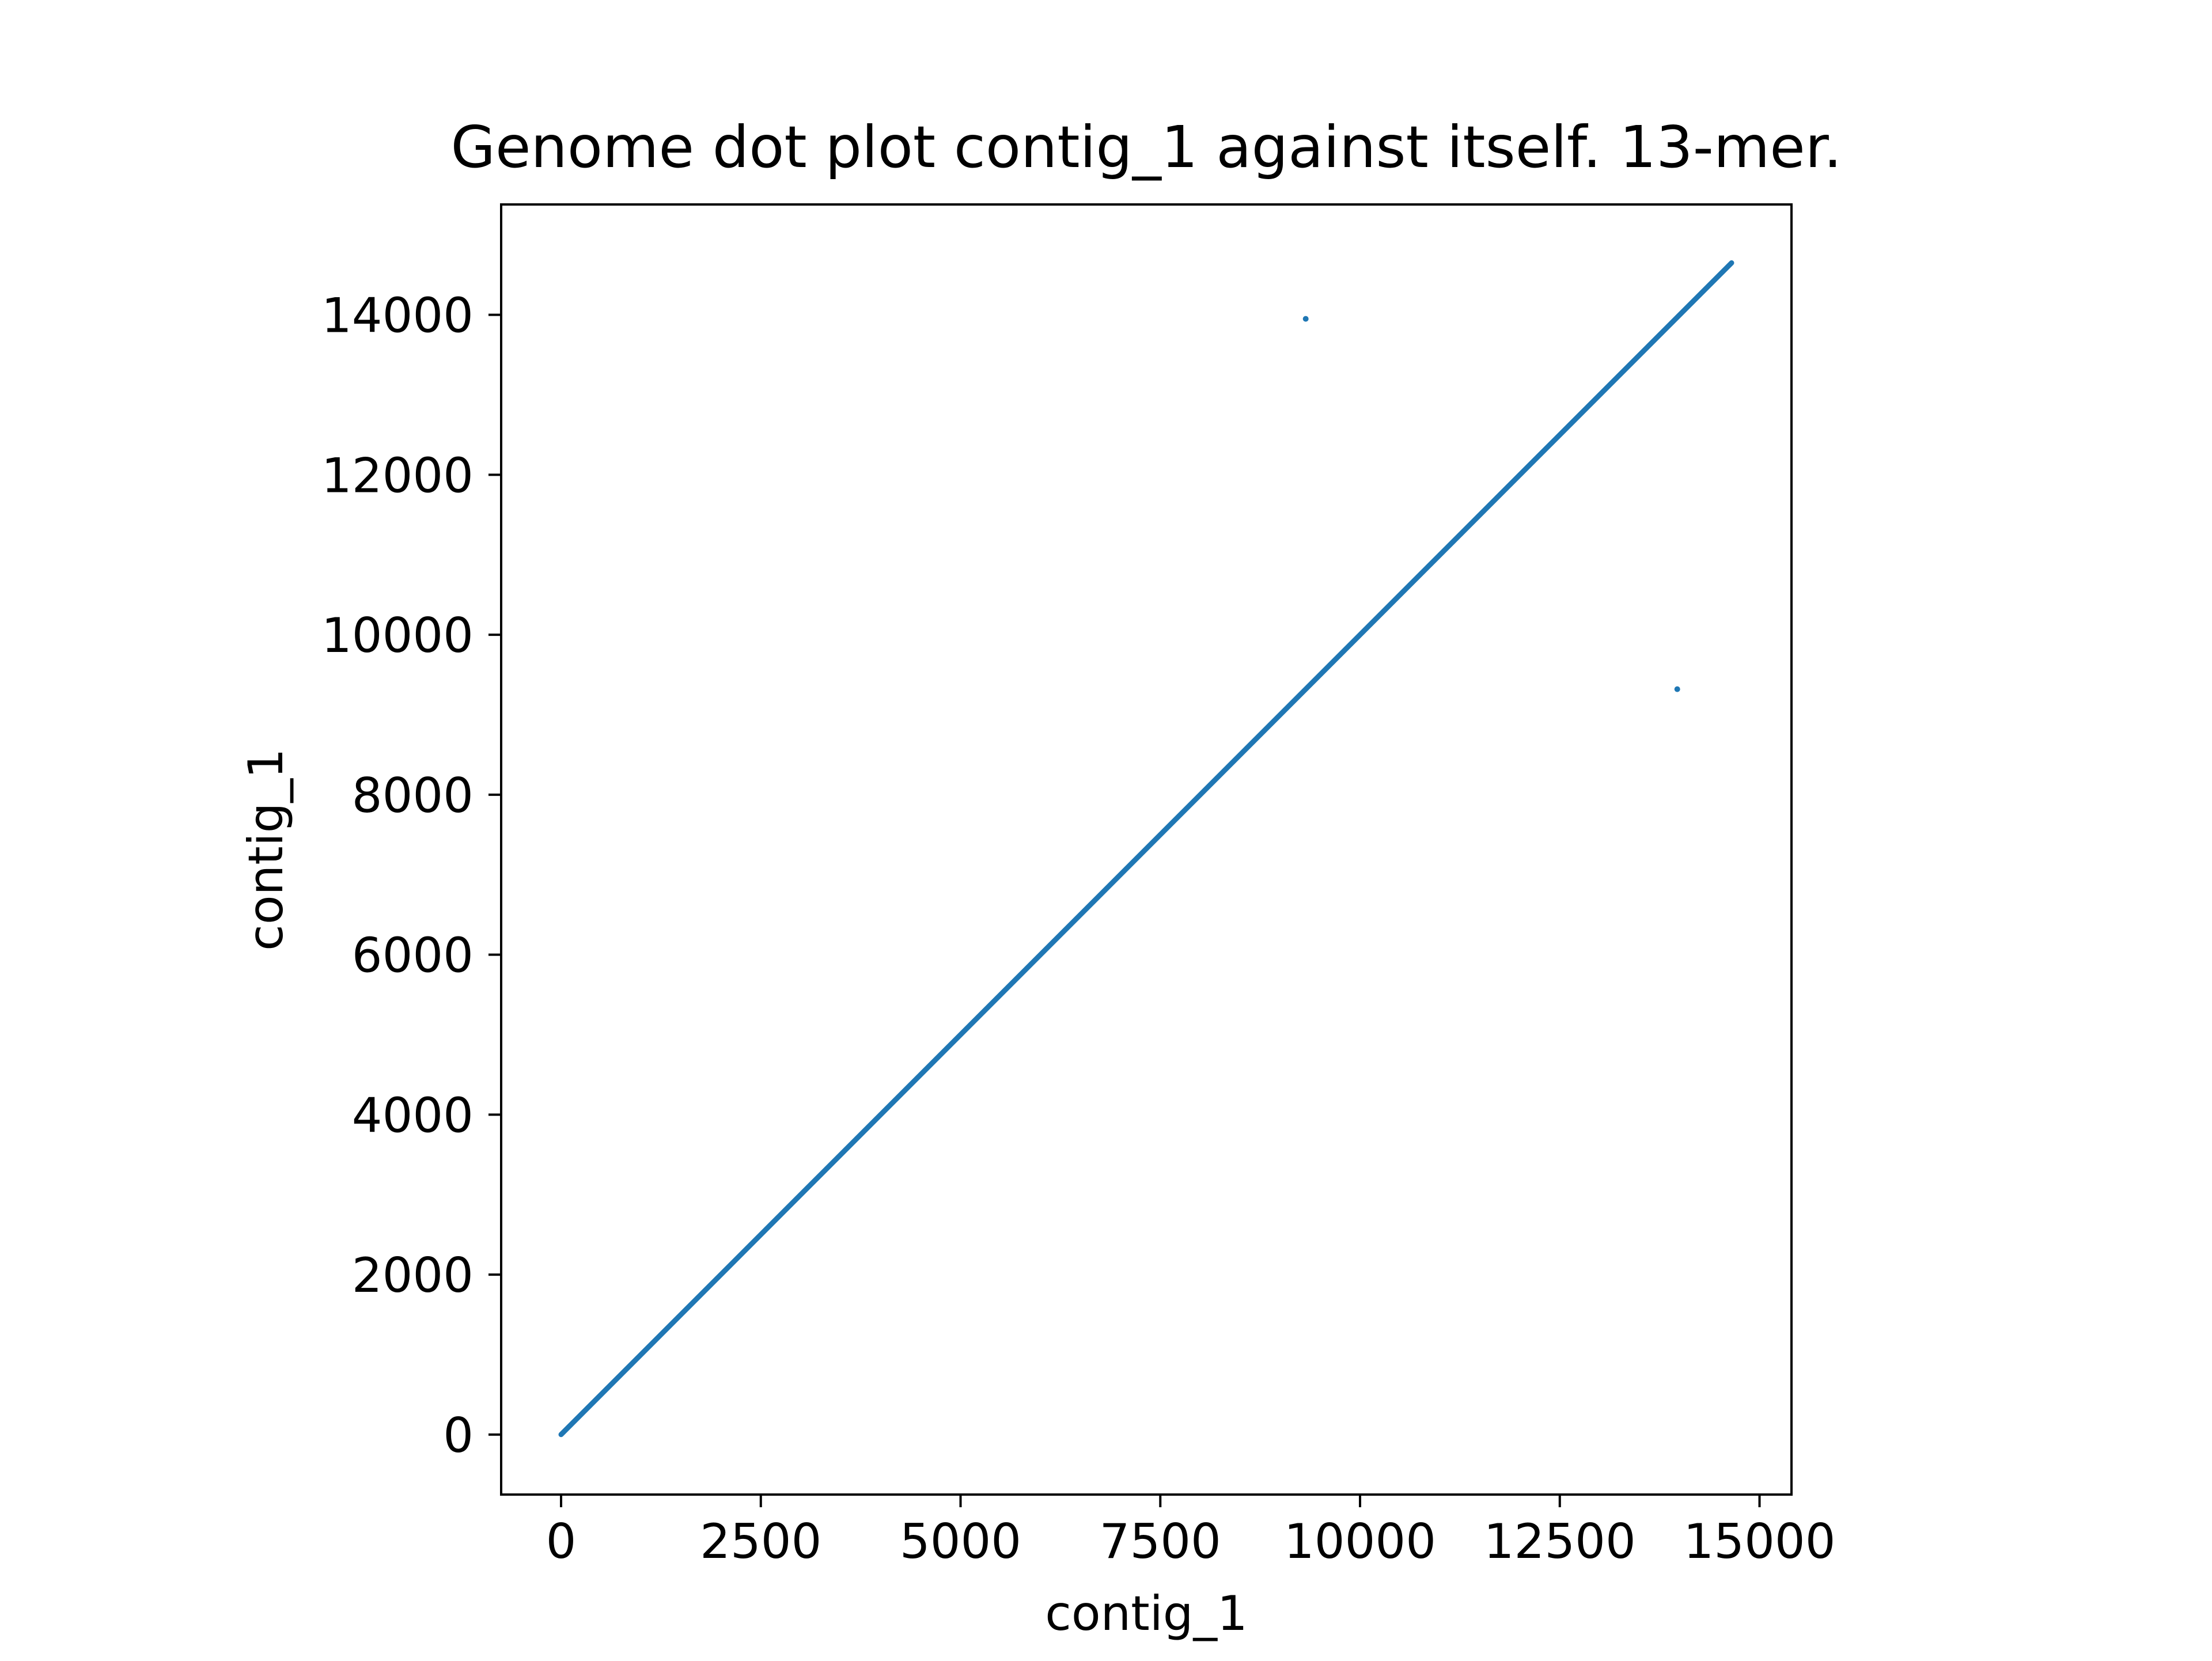 Image resolution: width=2212 pixels, height=1661 pixels. Describe the element at coordinates (413, 1275) in the screenshot. I see `y-tick-label: 2000` at that location.